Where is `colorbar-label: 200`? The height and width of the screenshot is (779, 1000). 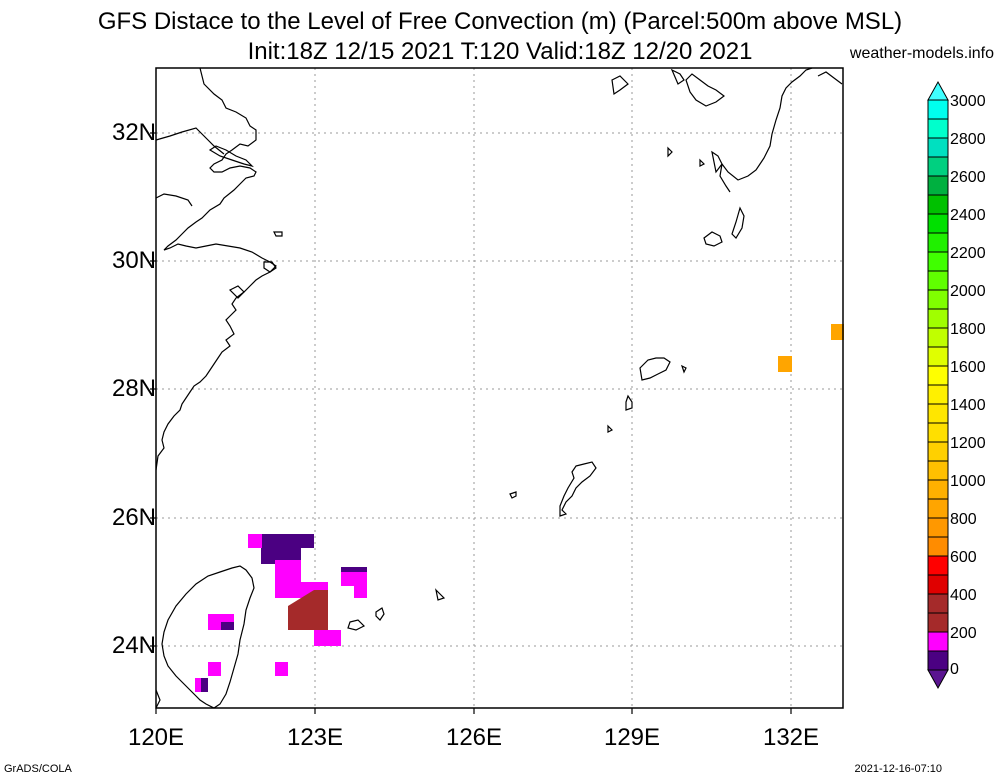
colorbar-label: 200 is located at coordinates (963, 633).